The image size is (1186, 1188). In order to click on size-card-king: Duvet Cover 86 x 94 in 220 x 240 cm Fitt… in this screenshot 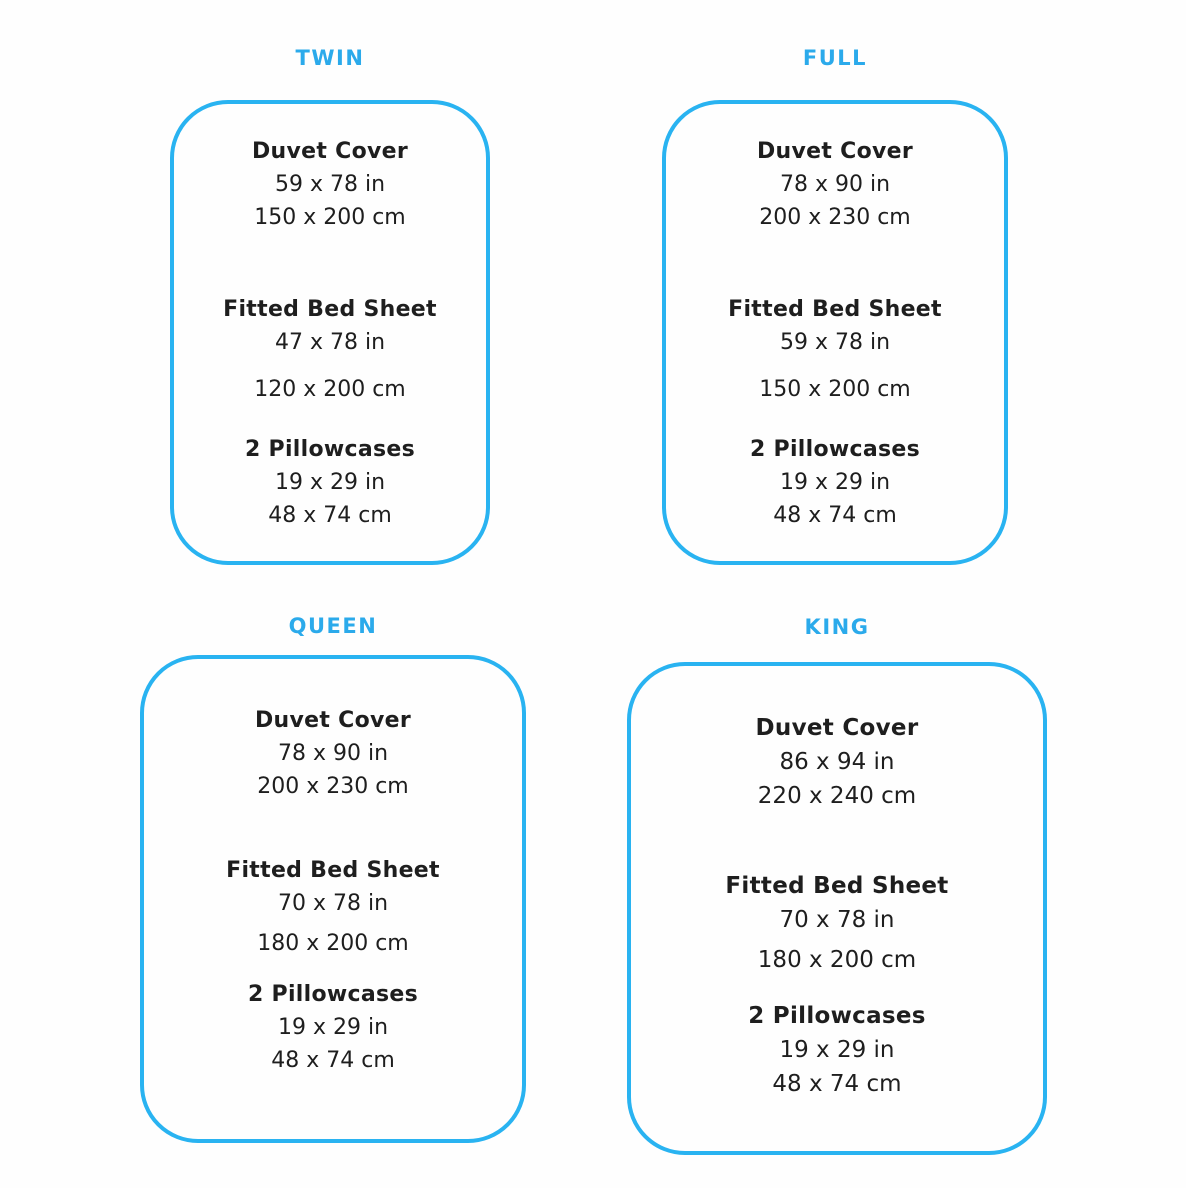, I will do `click(837, 908)`.